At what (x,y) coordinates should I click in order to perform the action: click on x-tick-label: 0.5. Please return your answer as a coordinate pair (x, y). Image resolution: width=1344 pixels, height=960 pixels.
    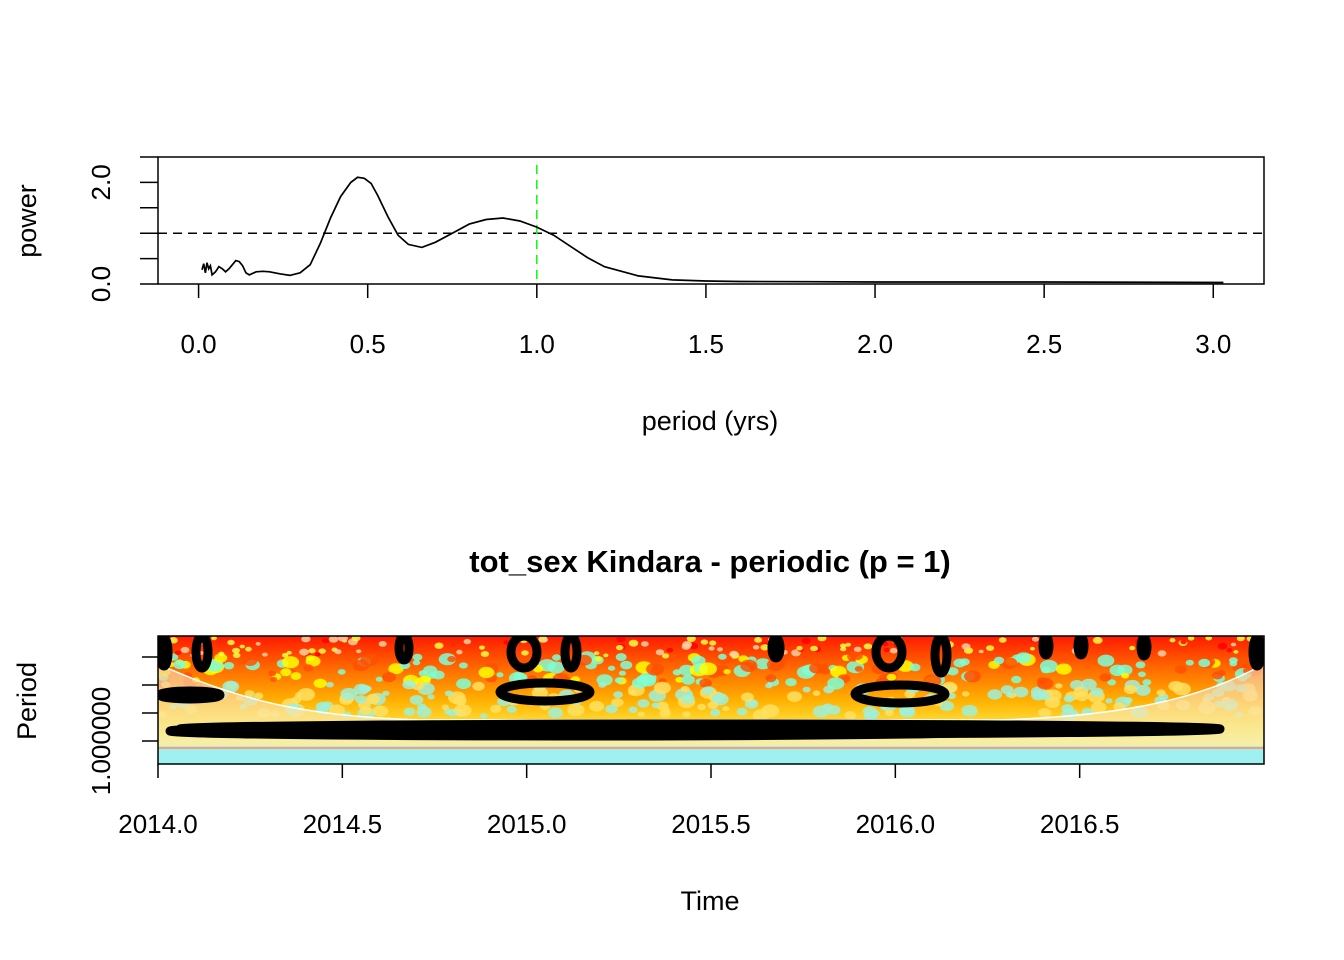
    Looking at the image, I should click on (368, 344).